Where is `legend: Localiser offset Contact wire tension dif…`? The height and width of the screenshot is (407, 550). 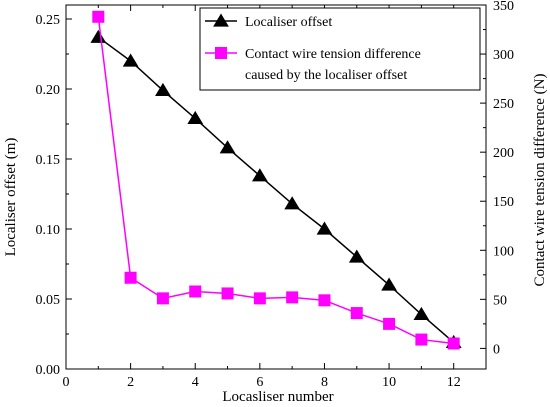 legend: Localiser offset Contact wire tension dif… is located at coordinates (340, 49).